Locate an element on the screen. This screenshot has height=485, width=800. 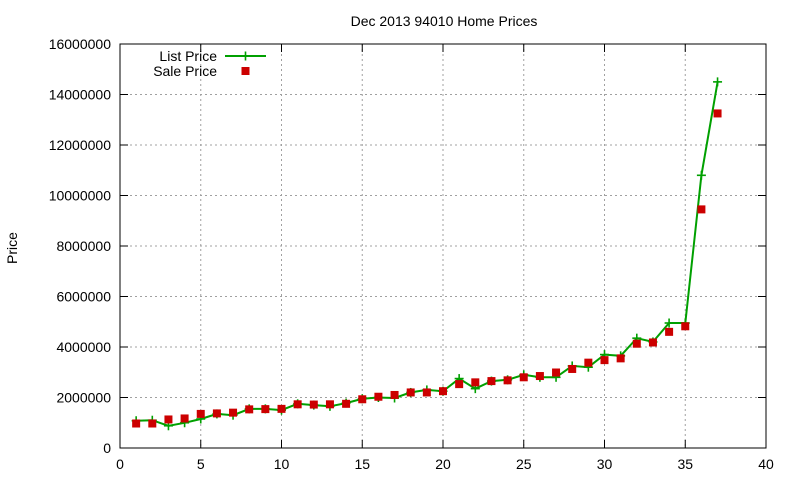
x-tick-label: 40 is located at coordinates (766, 464).